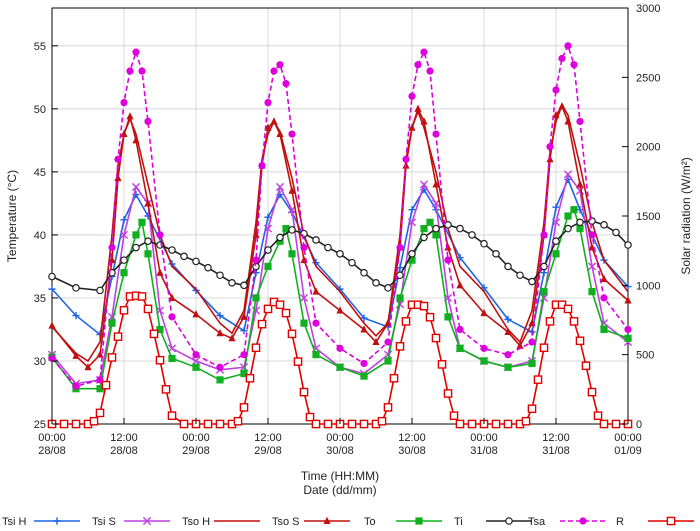 The image size is (700, 531). I want to click on legend-item-tsi-s: Tsi S, so click(131, 522).